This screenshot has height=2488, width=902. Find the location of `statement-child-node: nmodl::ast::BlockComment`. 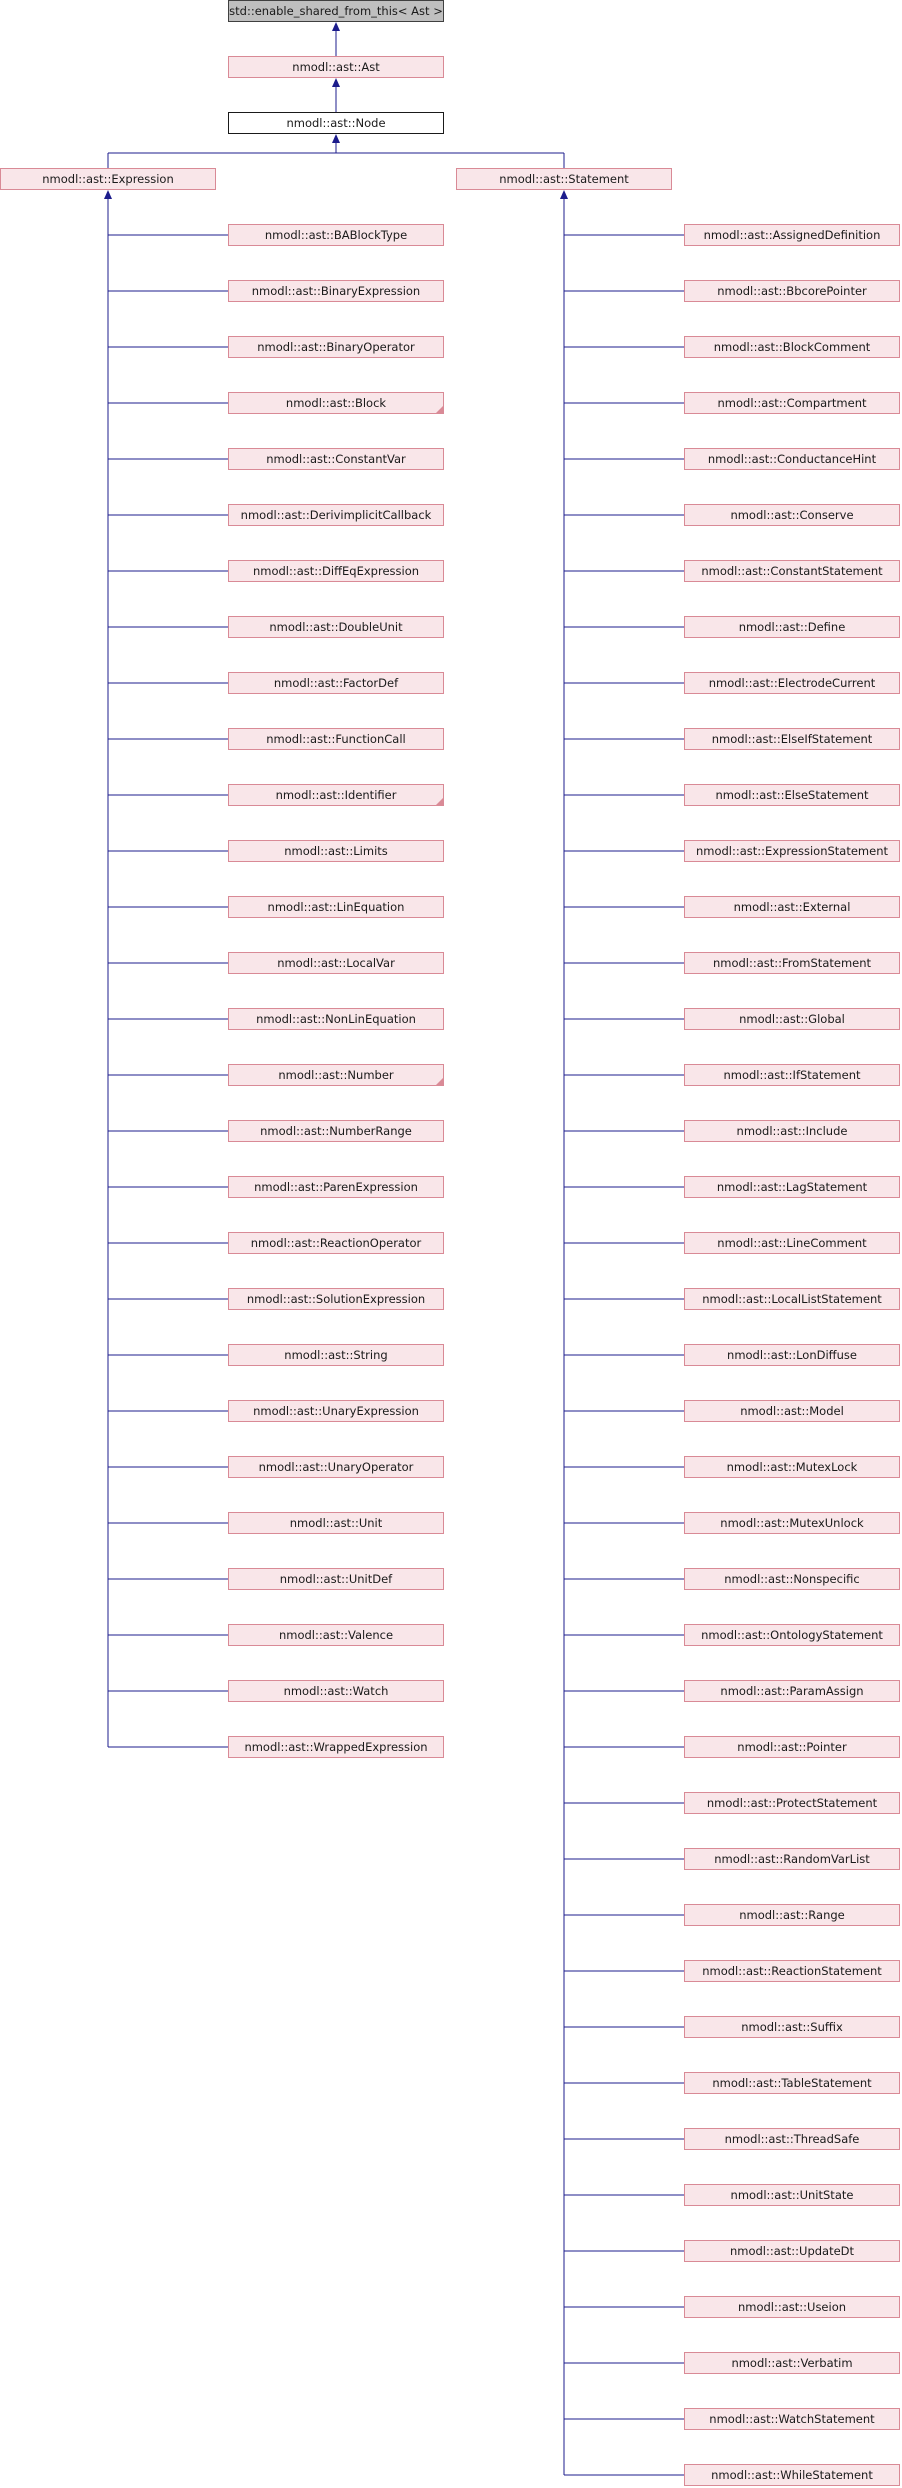

statement-child-node: nmodl::ast::BlockComment is located at coordinates (792, 347).